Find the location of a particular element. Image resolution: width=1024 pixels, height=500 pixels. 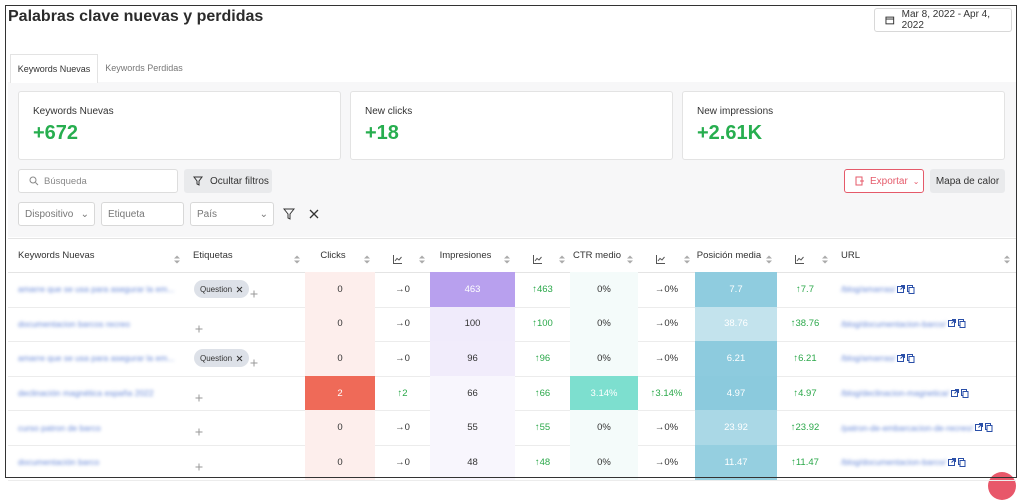

table-cell: ↑38.76 is located at coordinates (805, 324).